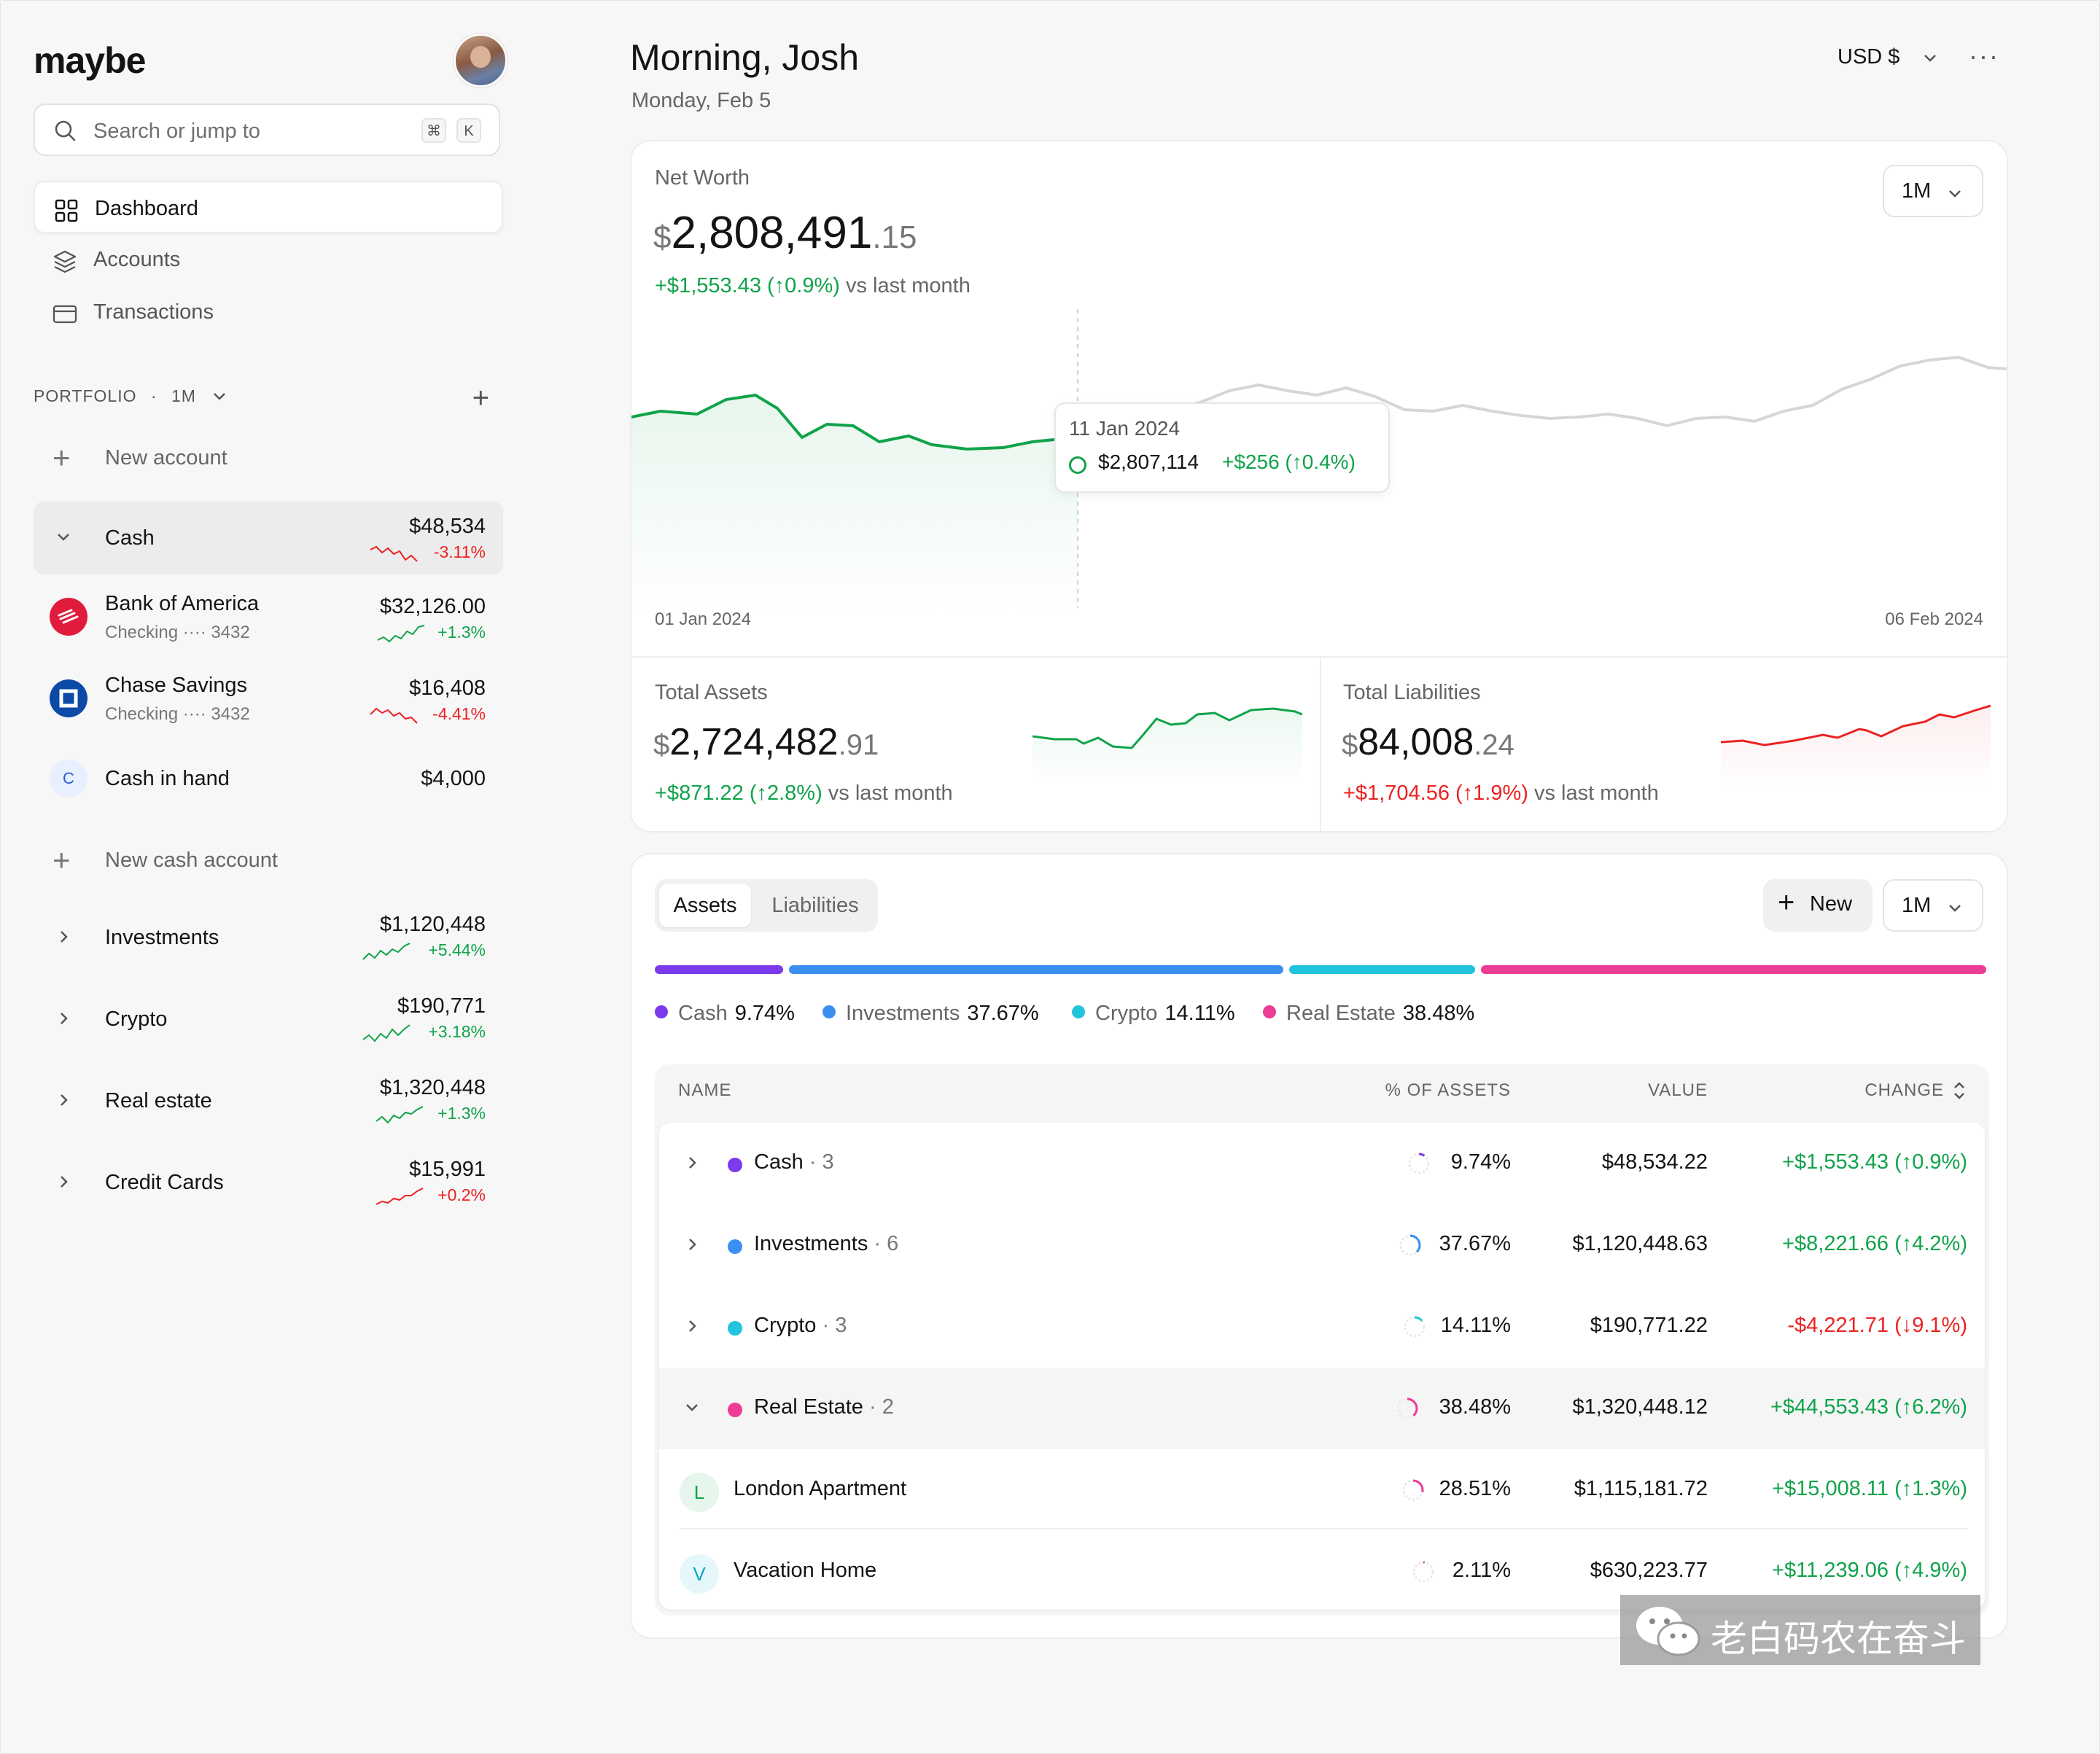 Image resolution: width=2100 pixels, height=1754 pixels. I want to click on column-change: CHANGE, so click(1904, 1090).